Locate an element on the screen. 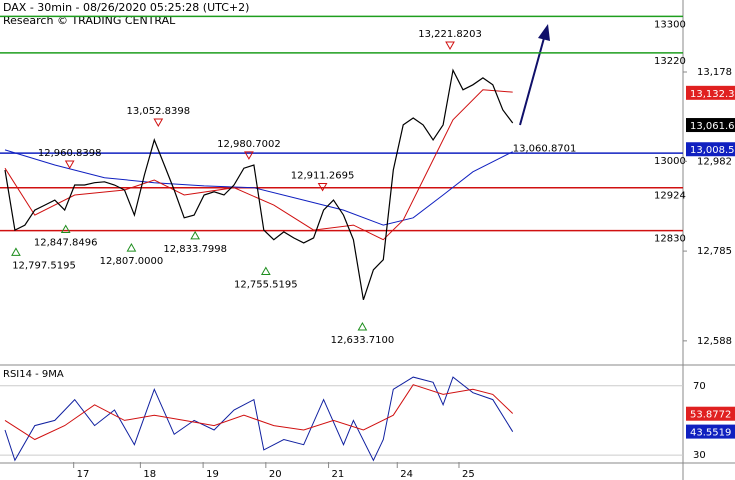  x-tick-label: 21 is located at coordinates (338, 474).